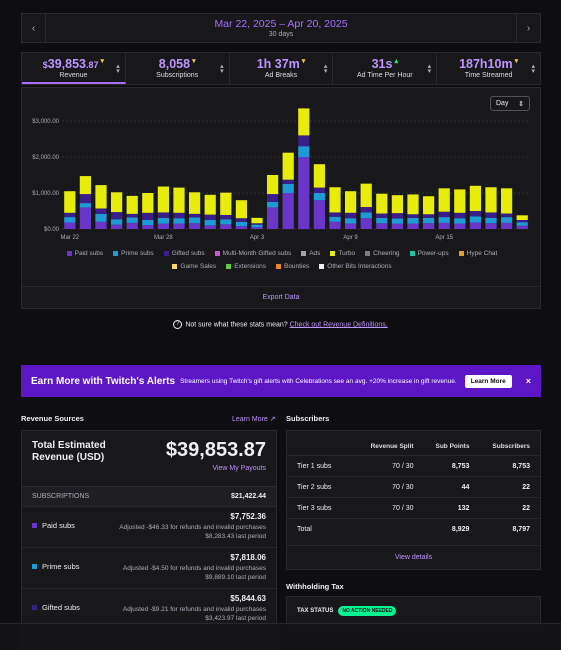 Image resolution: width=561 pixels, height=650 pixels. Describe the element at coordinates (488, 68) in the screenshot. I see `stat-tab-time-streamed: 187h10m ▾ Time Streamed ▴ ▾` at that location.